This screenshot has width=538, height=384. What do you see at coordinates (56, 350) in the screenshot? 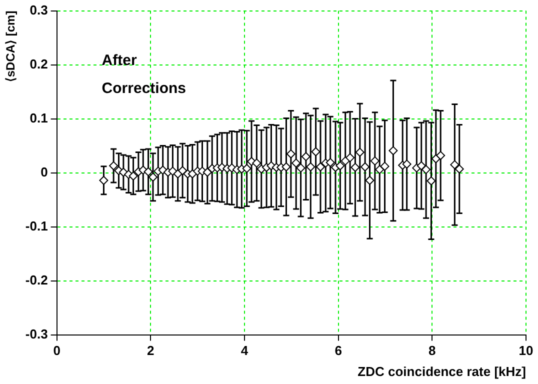
I see `x-tick-label: 0` at bounding box center [56, 350].